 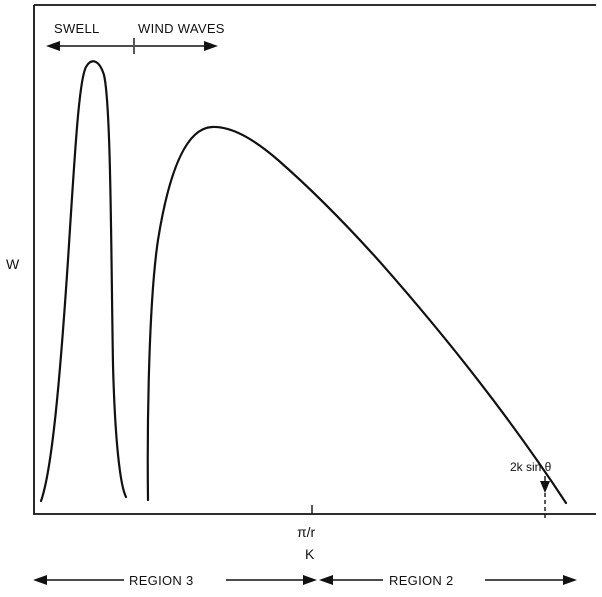 I want to click on x-axis-label: K, so click(x=310, y=554).